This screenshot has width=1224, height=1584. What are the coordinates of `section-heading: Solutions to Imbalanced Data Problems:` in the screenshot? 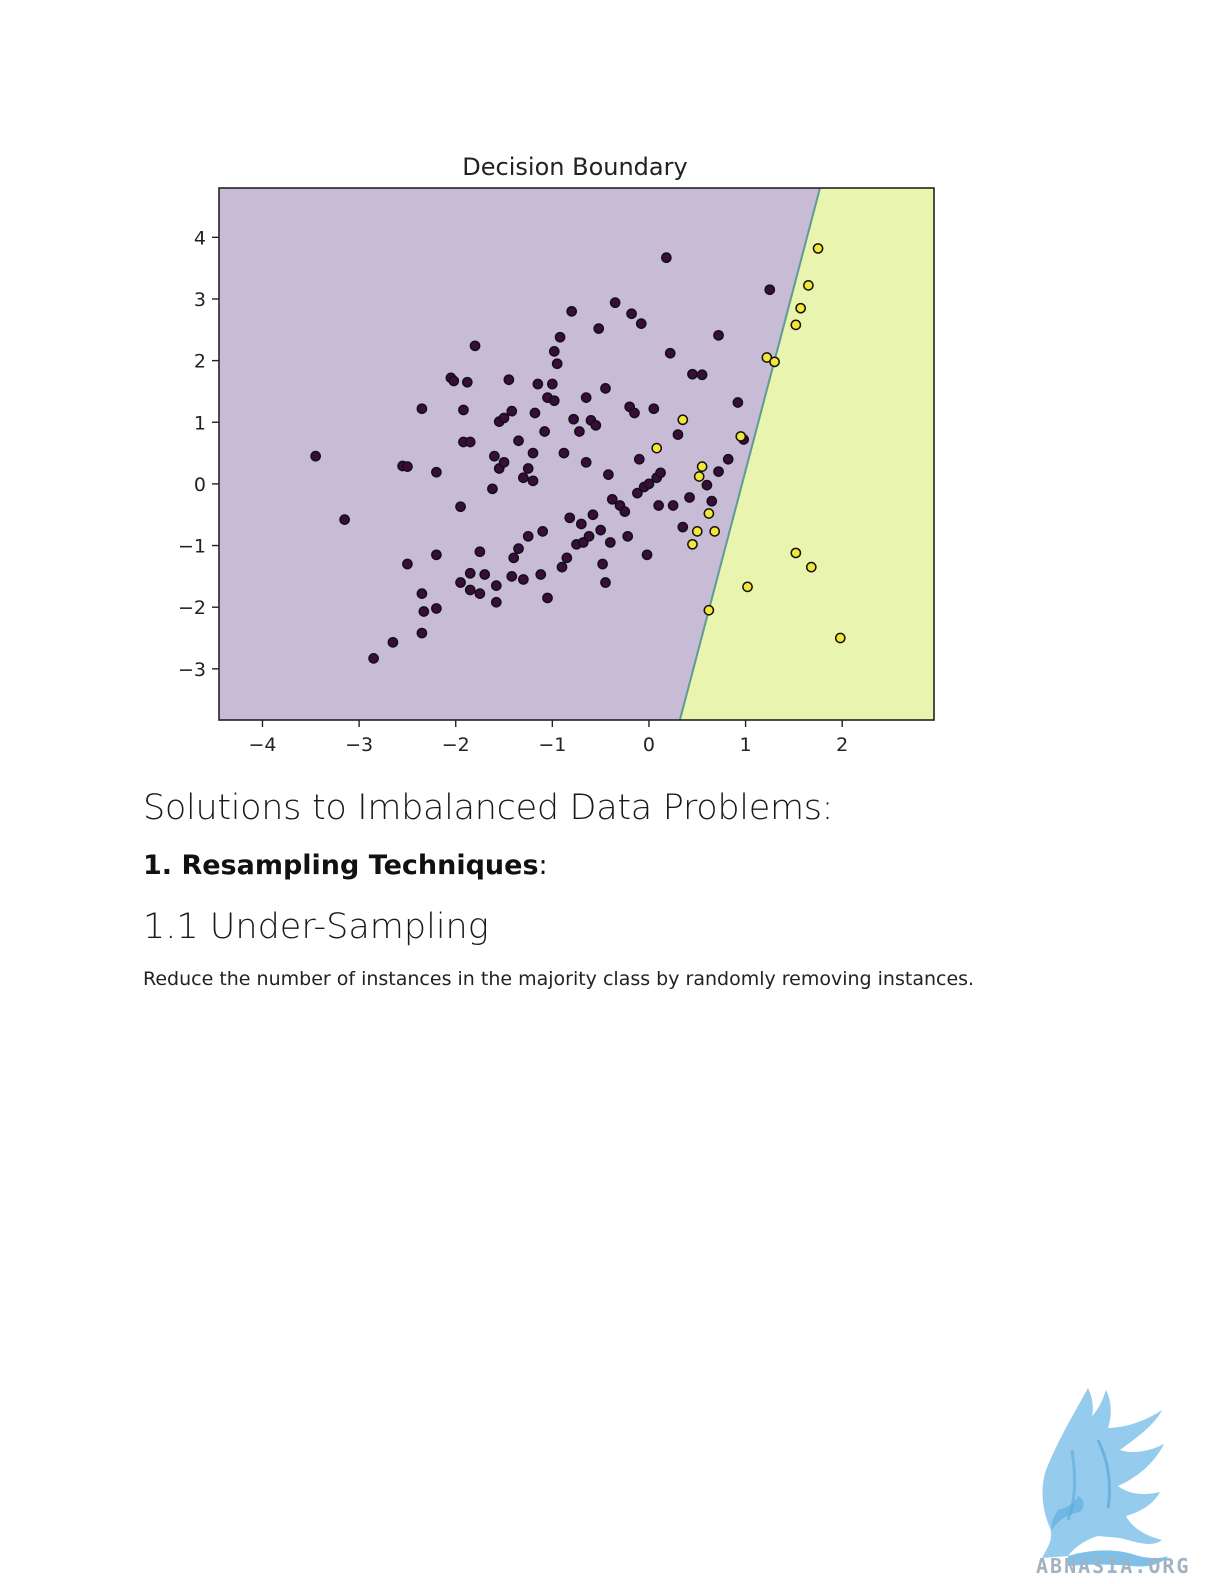 It's located at (488, 808).